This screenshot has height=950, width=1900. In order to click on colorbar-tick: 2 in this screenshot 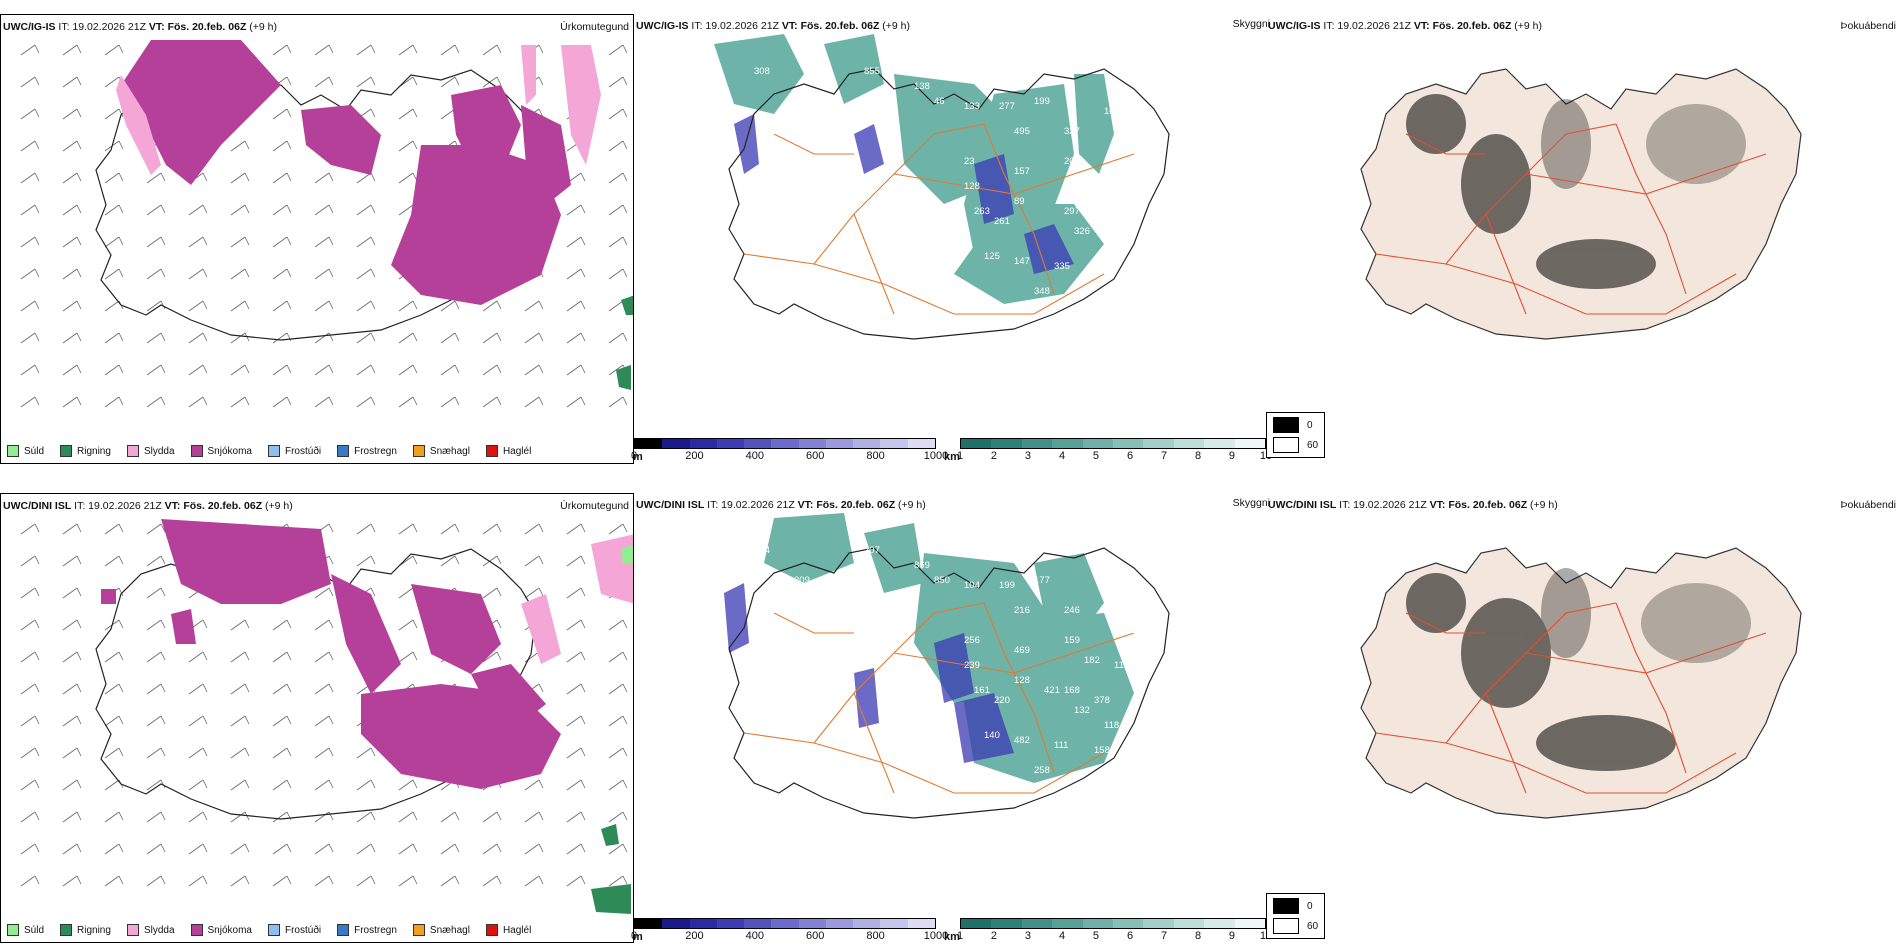, I will do `click(994, 456)`.